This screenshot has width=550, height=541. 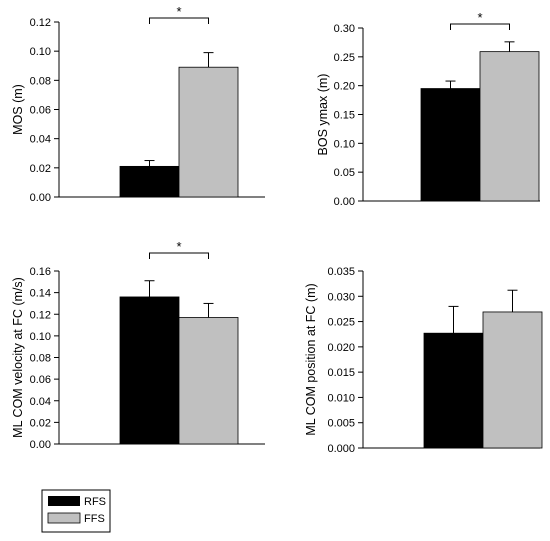 I want to click on y-tick-label: 0.025, so click(x=341, y=323).